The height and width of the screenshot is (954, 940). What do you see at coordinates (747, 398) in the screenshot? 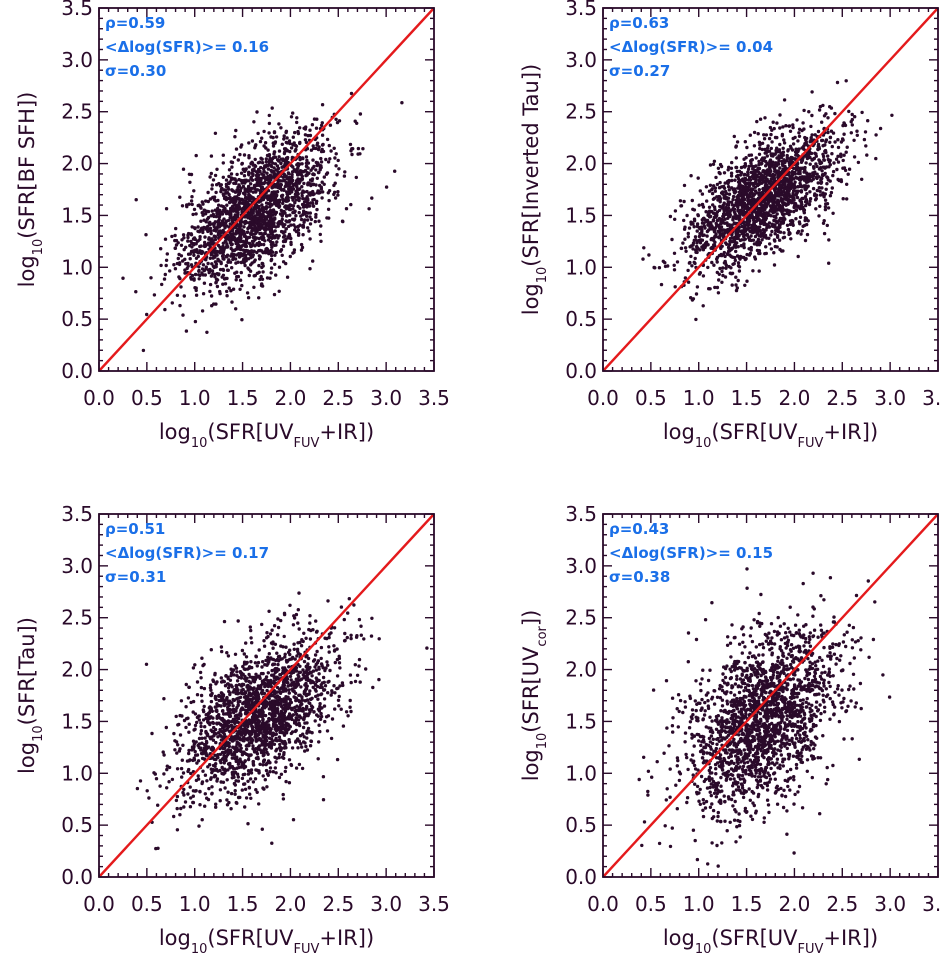
I see `x-tick-label: 1.5` at bounding box center [747, 398].